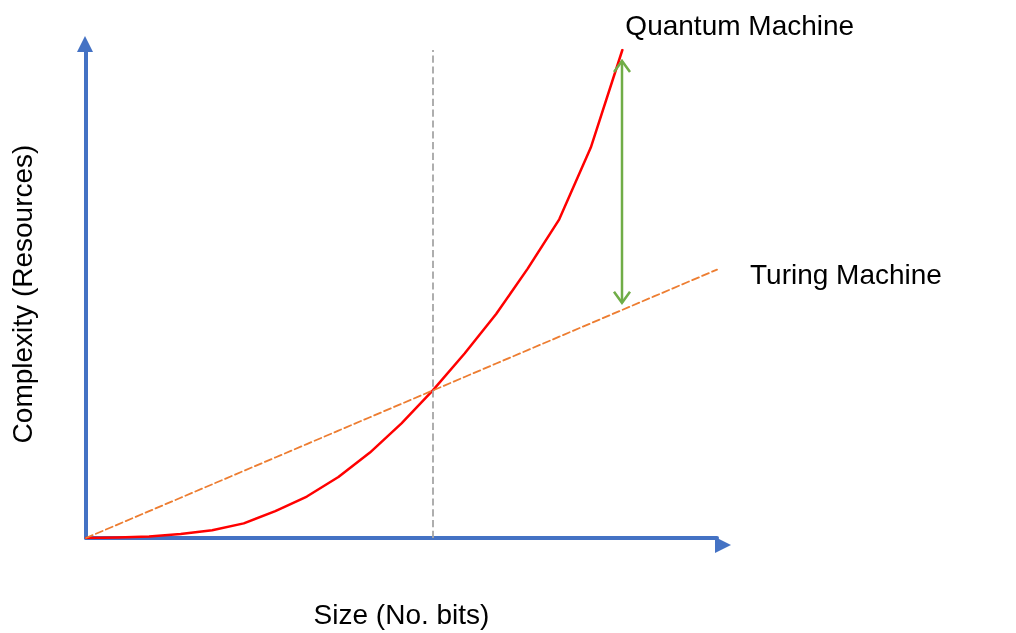 This screenshot has width=1016, height=633. Describe the element at coordinates (401, 614) in the screenshot. I see `x-axis-title: Size (No. bits)` at that location.